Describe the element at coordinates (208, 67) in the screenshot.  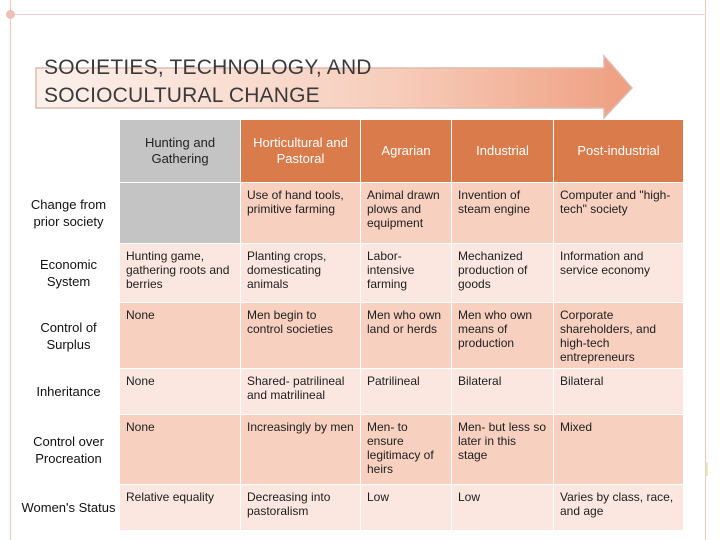
I see `title-line-1: SOCIETIES, TECHNOLOGY, AND` at that location.